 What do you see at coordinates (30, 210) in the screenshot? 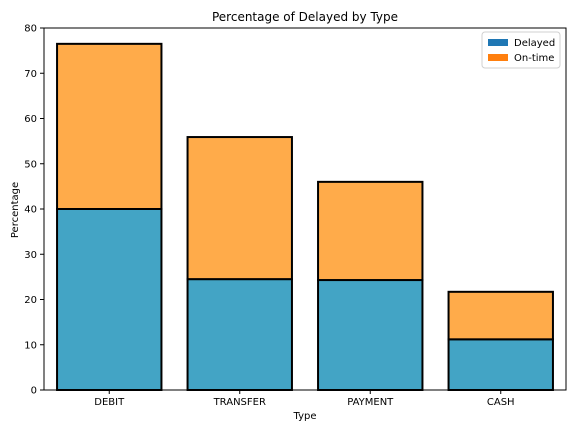
I see `y-tick-label: 40` at bounding box center [30, 210].